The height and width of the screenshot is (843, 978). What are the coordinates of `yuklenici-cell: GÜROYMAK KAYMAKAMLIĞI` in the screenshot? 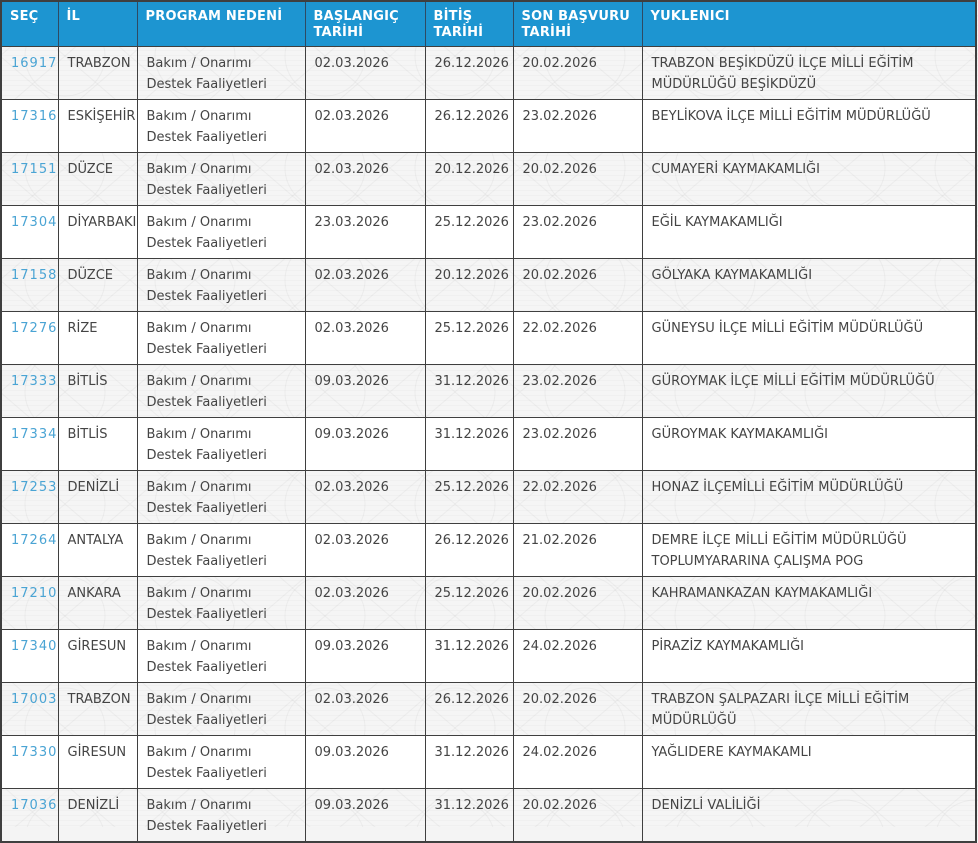 It's located at (809, 444).